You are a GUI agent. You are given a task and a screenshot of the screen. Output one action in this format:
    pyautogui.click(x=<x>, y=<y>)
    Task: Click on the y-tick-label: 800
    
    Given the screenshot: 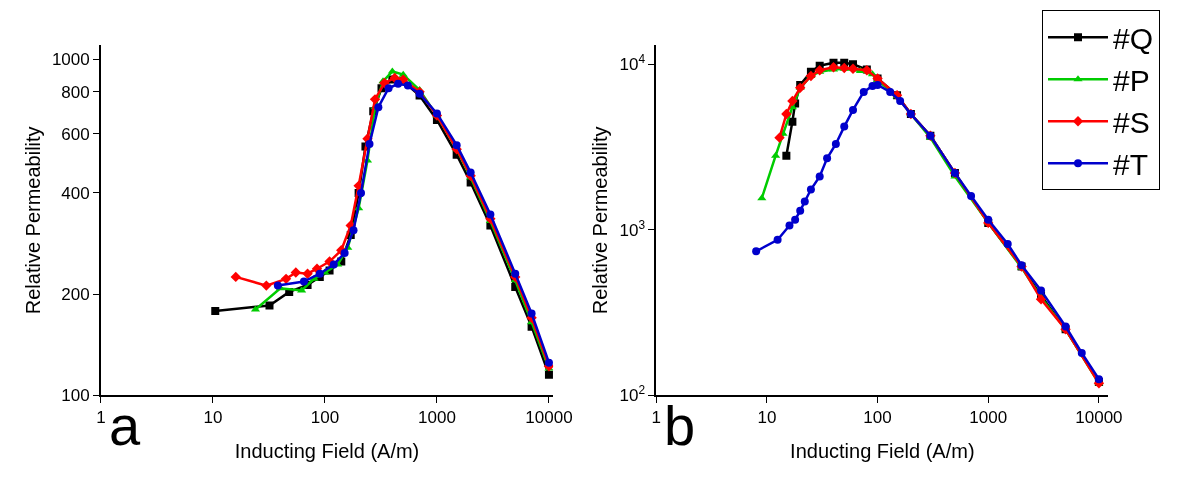 What is the action you would take?
    pyautogui.click(x=75, y=92)
    